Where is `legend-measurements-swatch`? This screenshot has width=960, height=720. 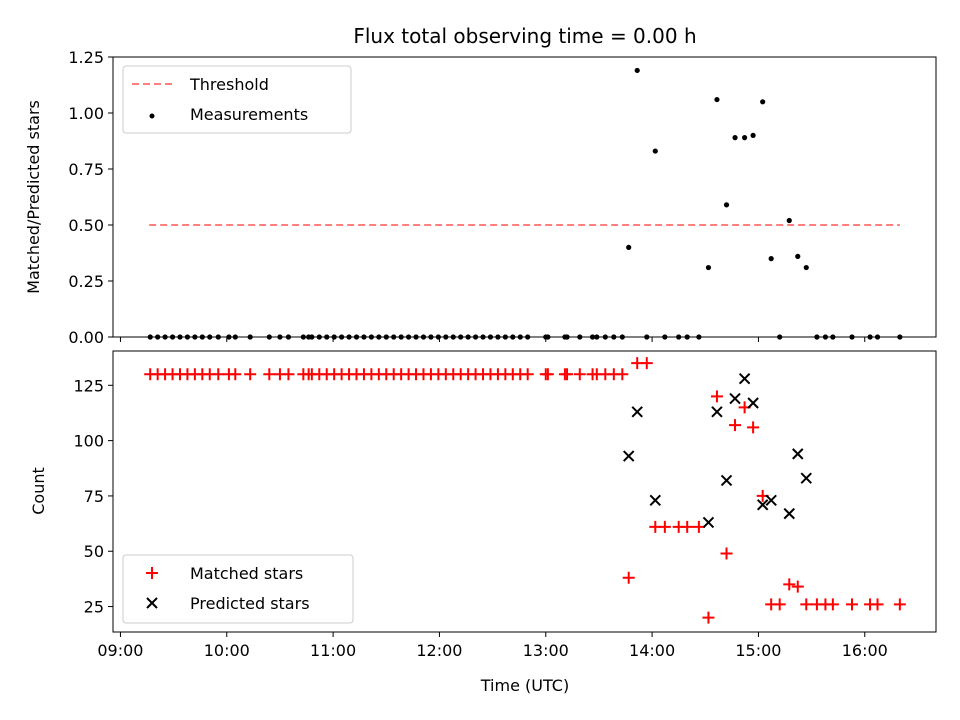 legend-measurements-swatch is located at coordinates (152, 116).